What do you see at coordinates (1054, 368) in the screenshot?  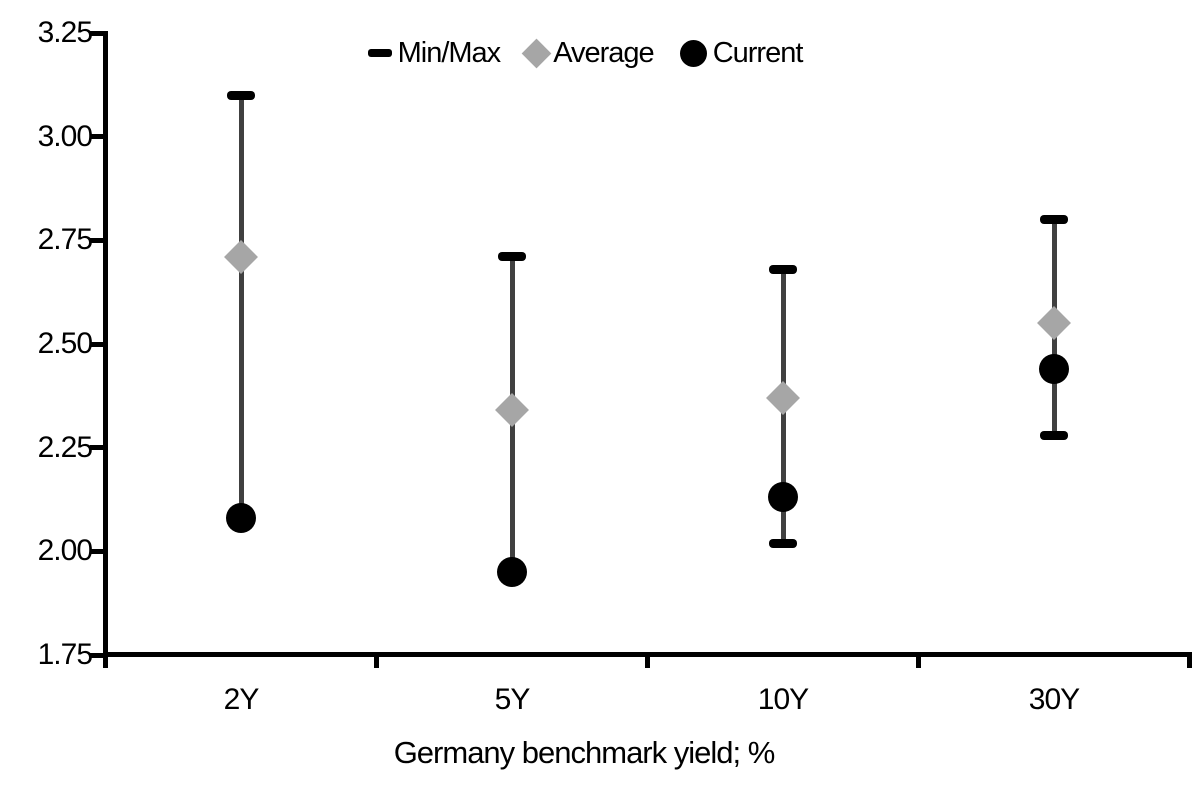 I see `current-marker-30y` at bounding box center [1054, 368].